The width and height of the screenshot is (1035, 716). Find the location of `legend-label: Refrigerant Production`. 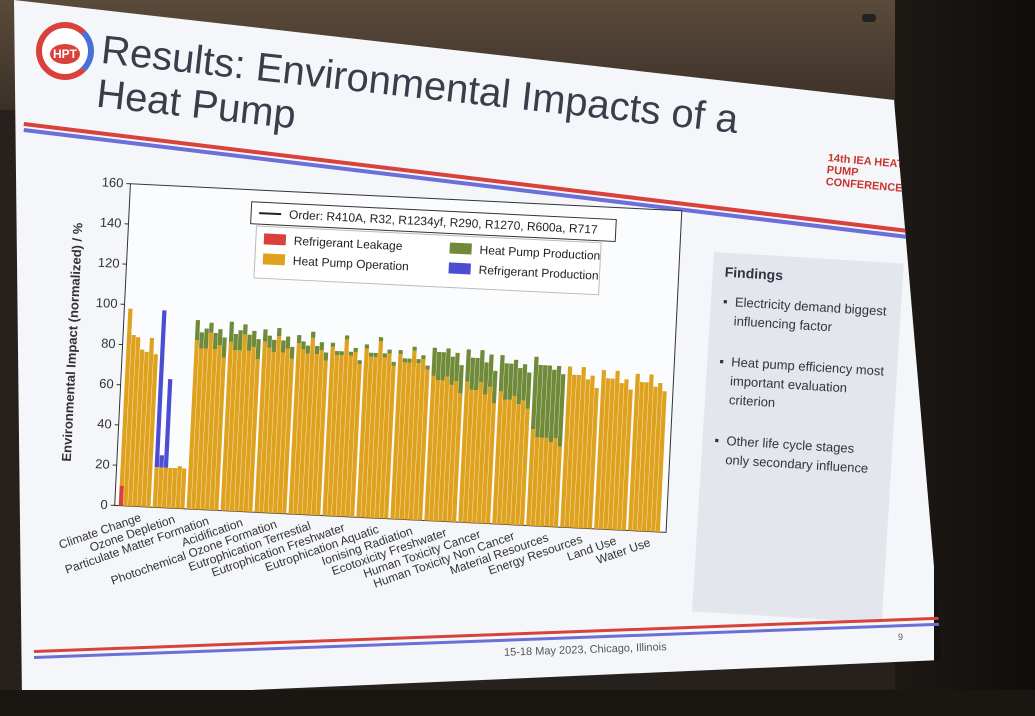

legend-label: Refrigerant Production is located at coordinates (538, 273).